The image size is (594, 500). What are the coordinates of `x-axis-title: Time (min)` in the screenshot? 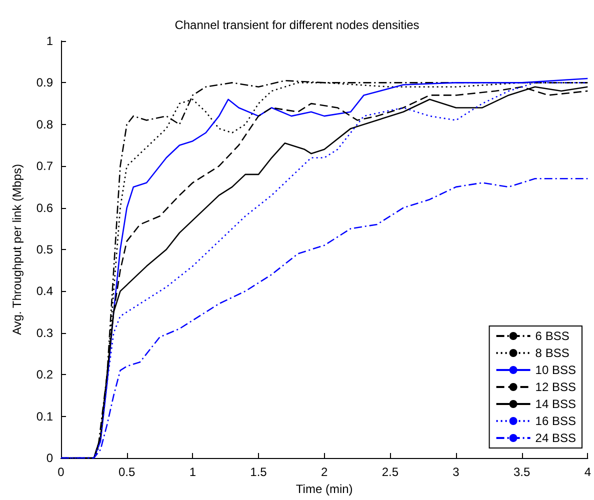 It's located at (324, 489).